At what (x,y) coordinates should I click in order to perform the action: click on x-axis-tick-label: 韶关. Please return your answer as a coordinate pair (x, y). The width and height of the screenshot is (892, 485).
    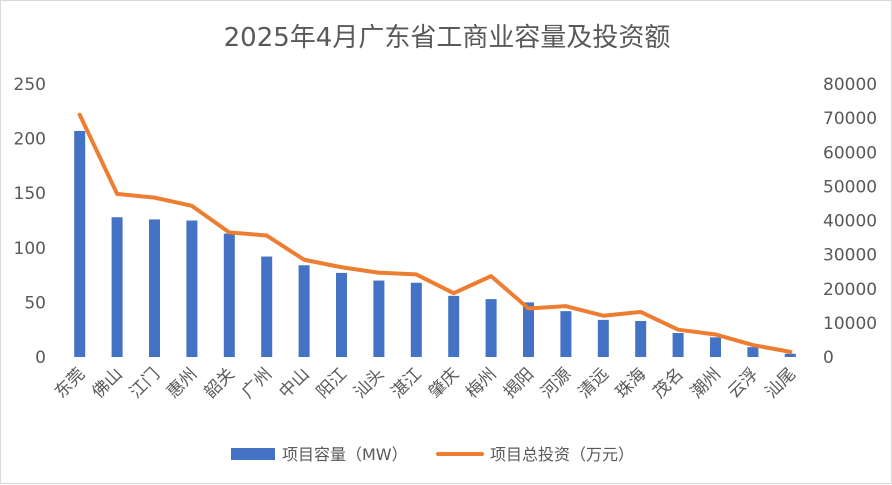
    Looking at the image, I should click on (220, 383).